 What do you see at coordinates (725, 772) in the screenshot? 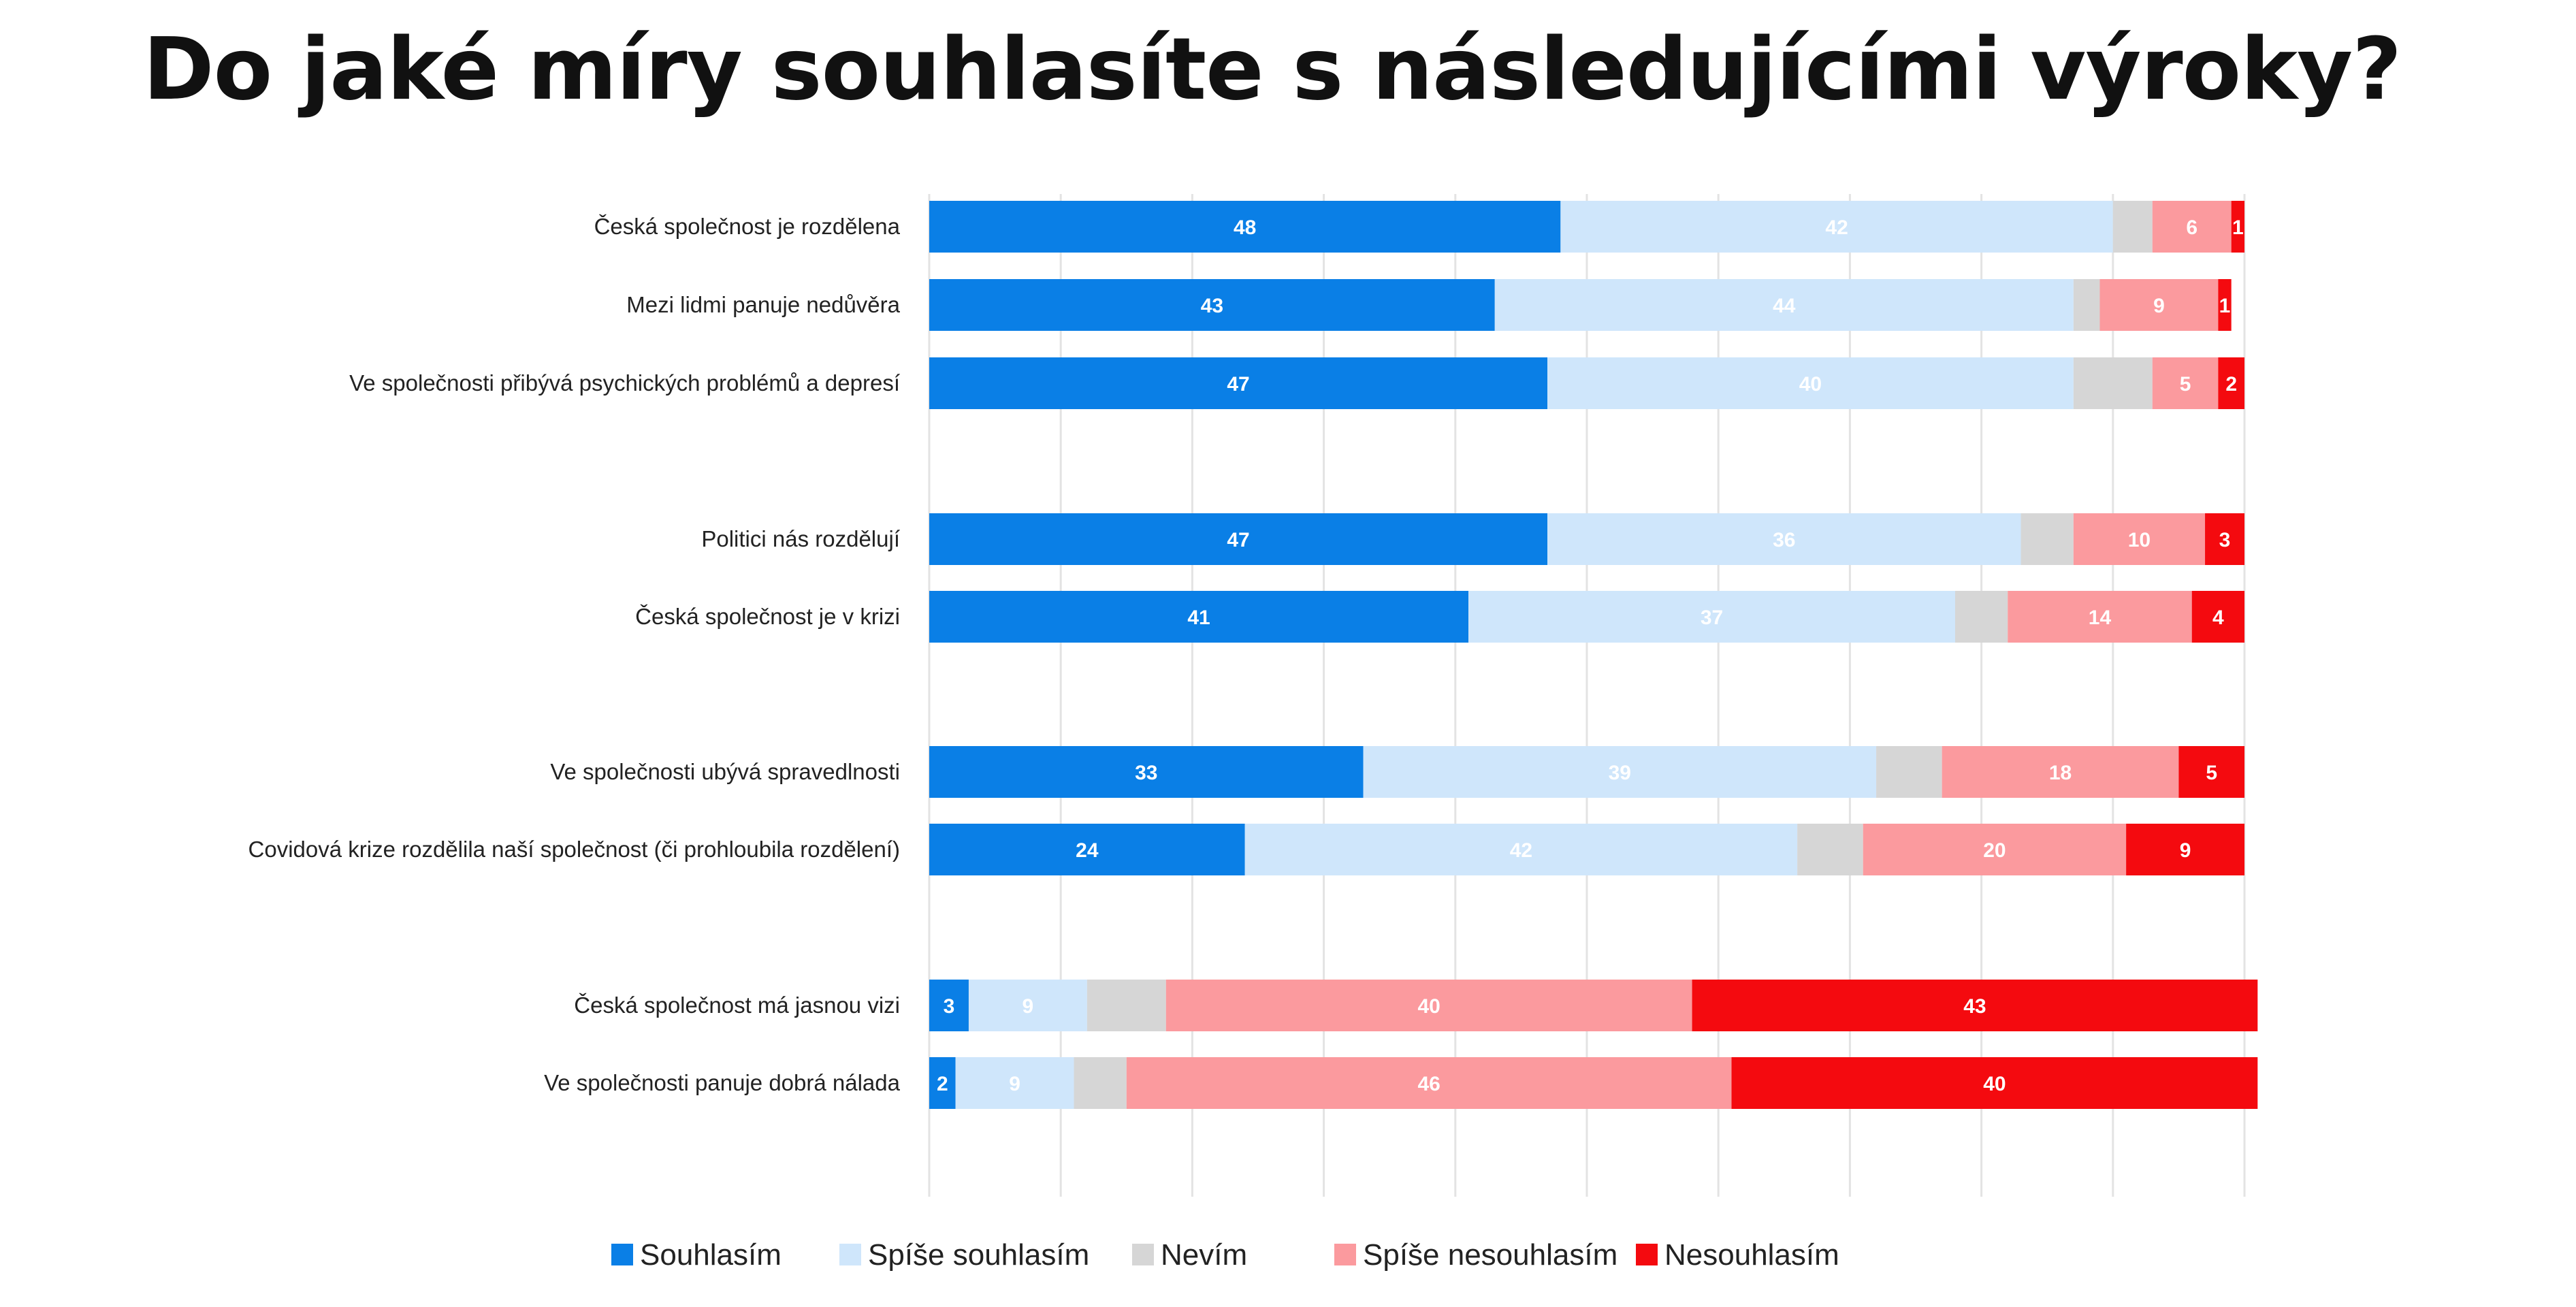
I see `category-label: Ve společnosti ubývá spravedlnosti` at bounding box center [725, 772].